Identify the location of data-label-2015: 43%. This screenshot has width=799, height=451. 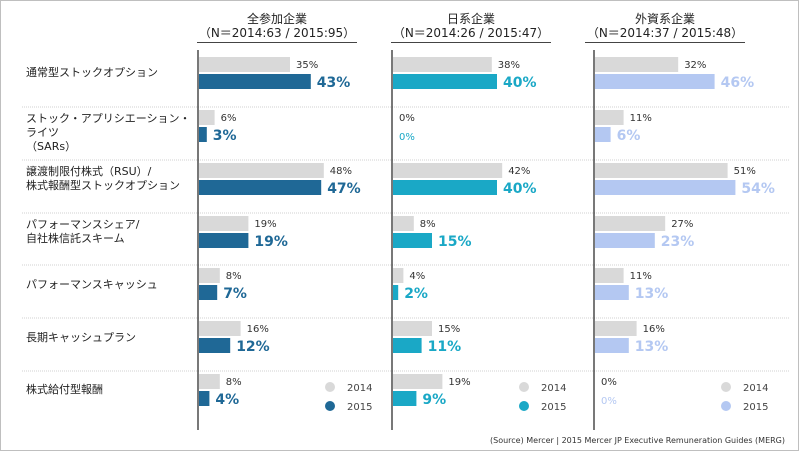
(334, 83).